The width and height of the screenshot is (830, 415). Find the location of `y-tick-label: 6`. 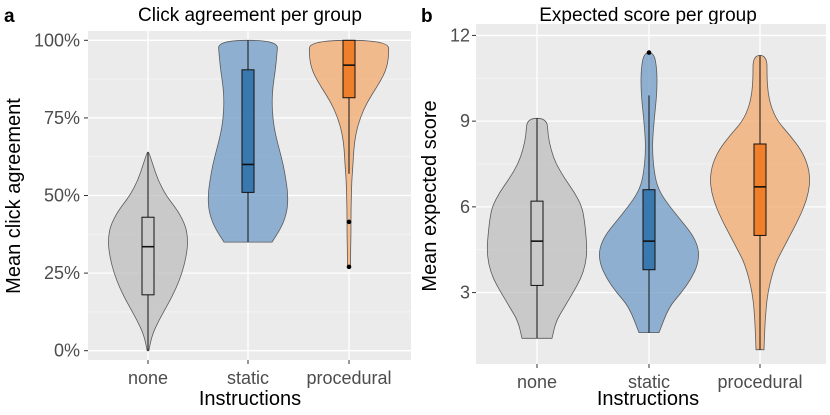

y-tick-label: 6 is located at coordinates (465, 207).